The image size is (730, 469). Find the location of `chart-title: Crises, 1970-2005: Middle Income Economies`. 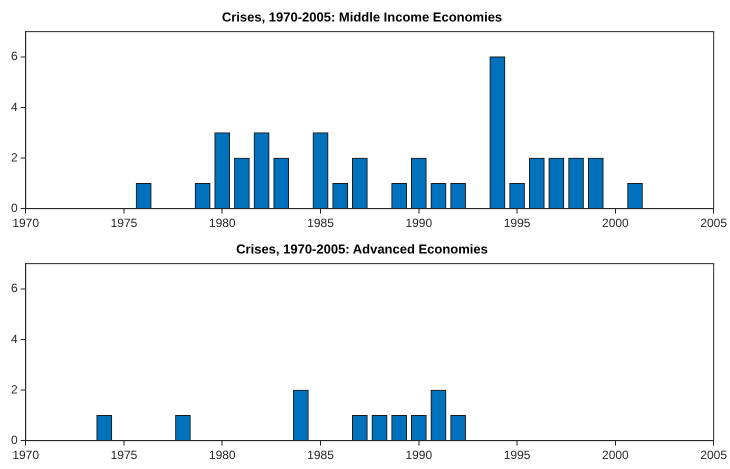

chart-title: Crises, 1970-2005: Middle Income Economies is located at coordinates (362, 16).